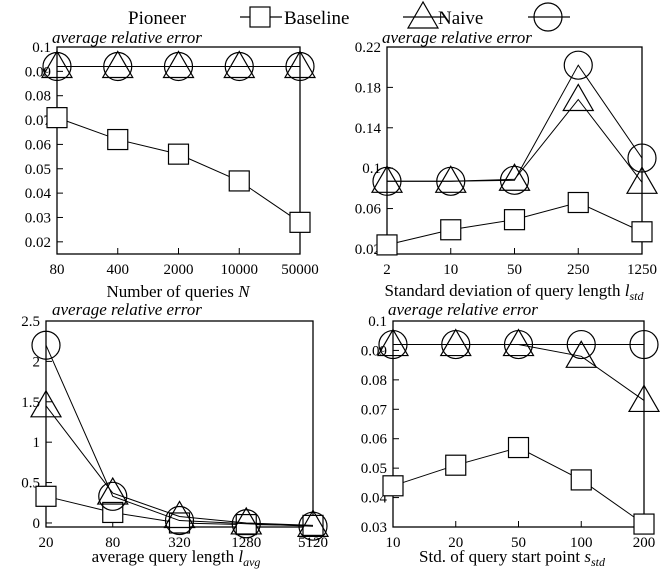  I want to click on legend-marker-naive, so click(548, 17).